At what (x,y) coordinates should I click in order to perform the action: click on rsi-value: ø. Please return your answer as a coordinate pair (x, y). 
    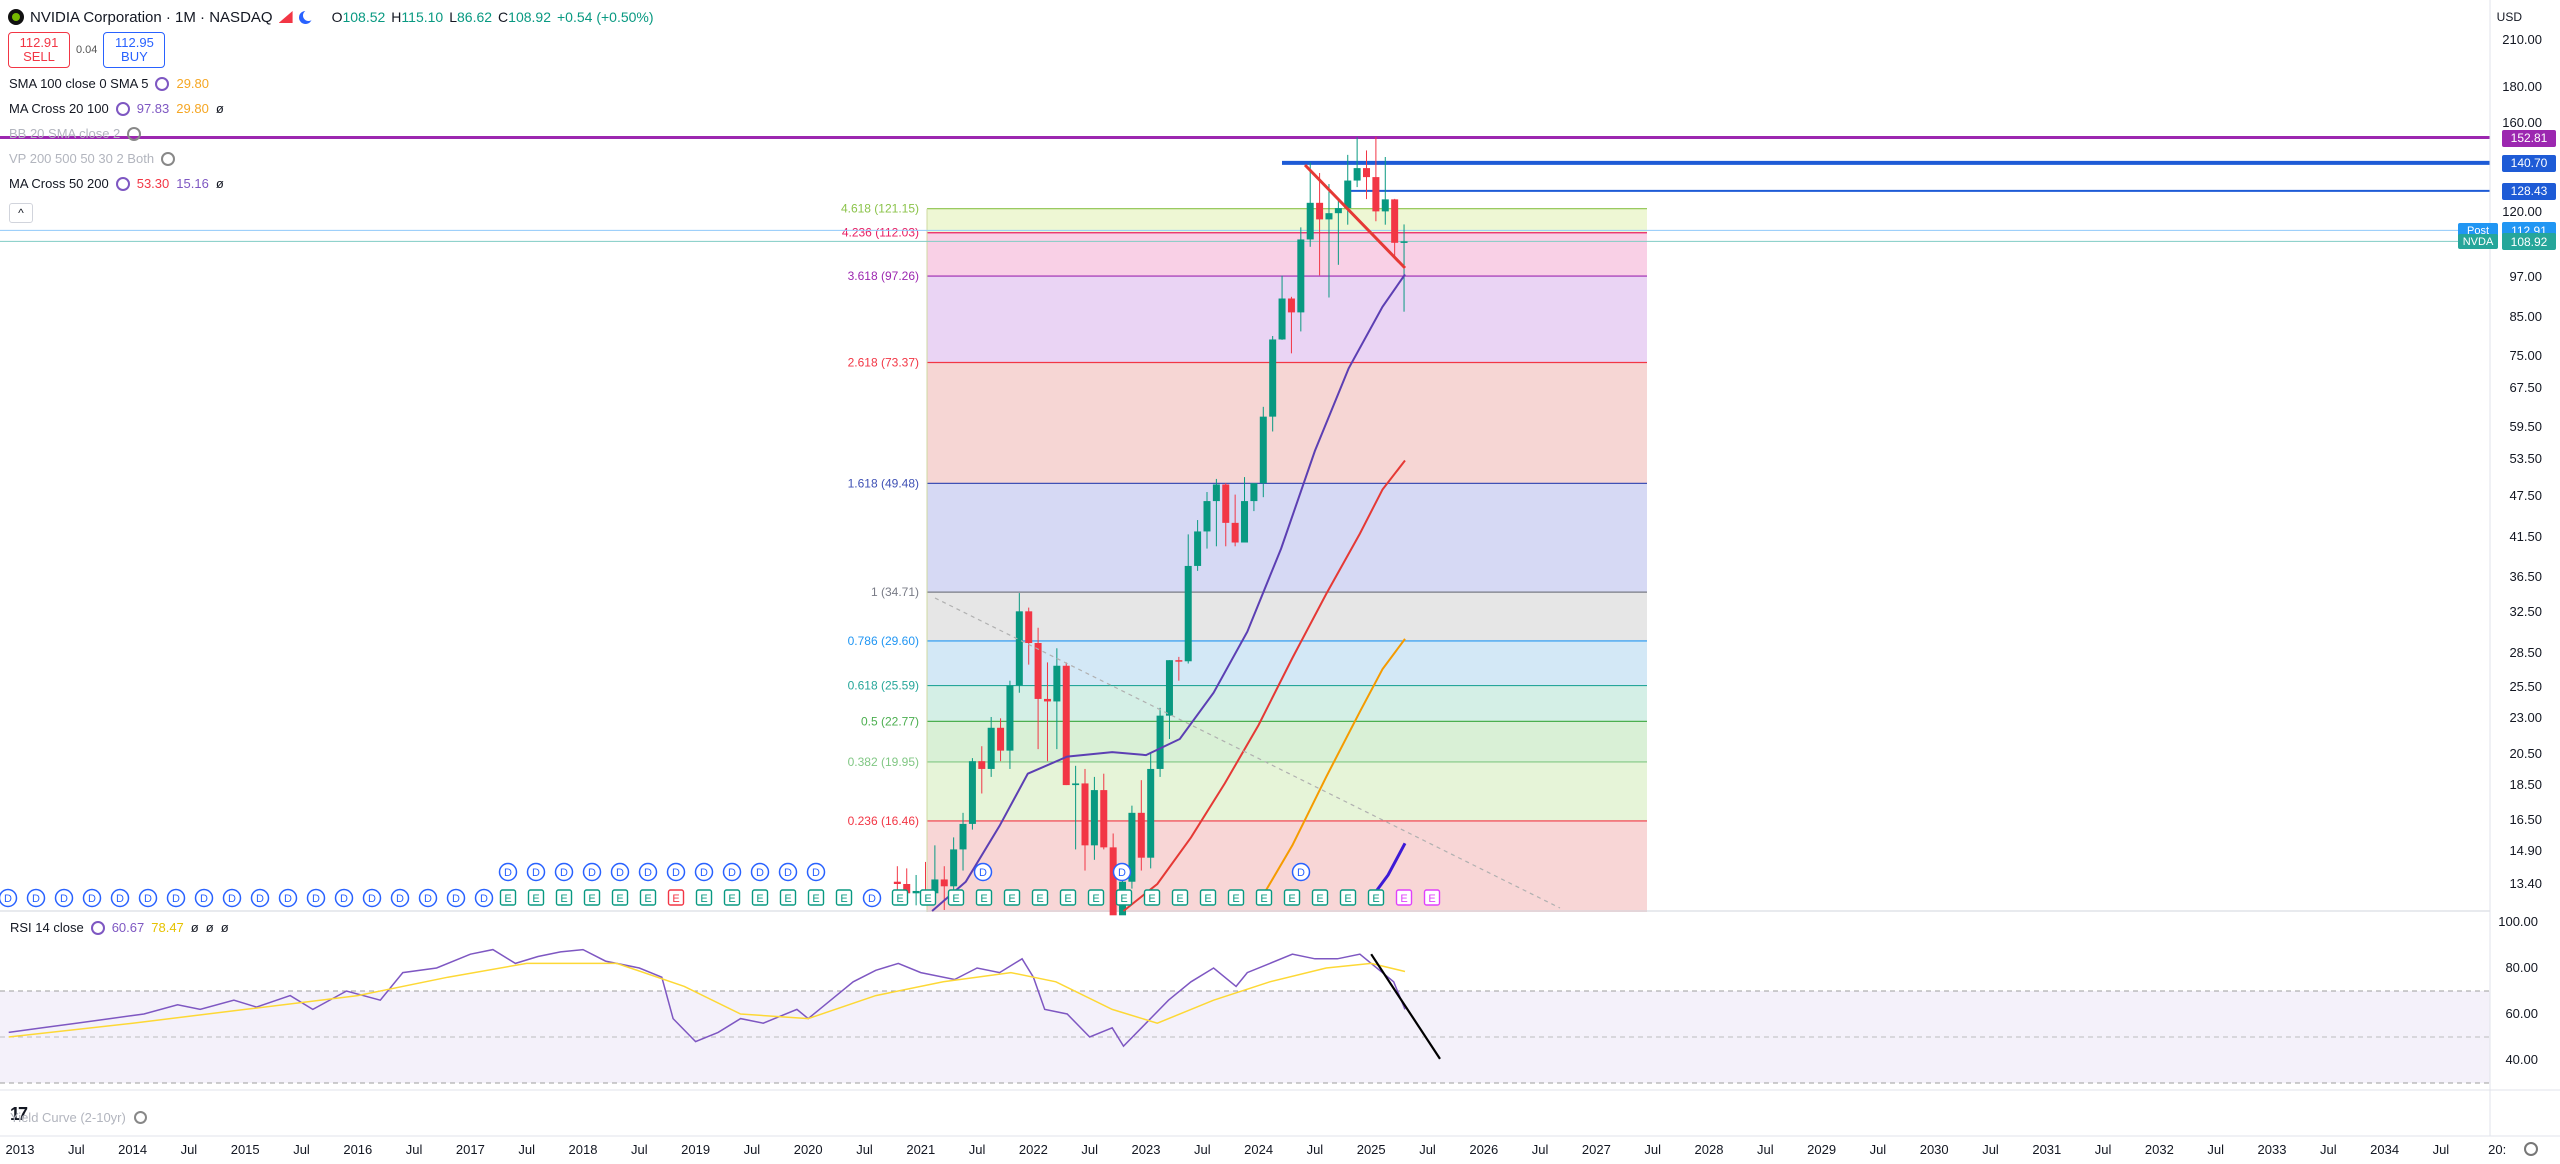
    Looking at the image, I should click on (209, 927).